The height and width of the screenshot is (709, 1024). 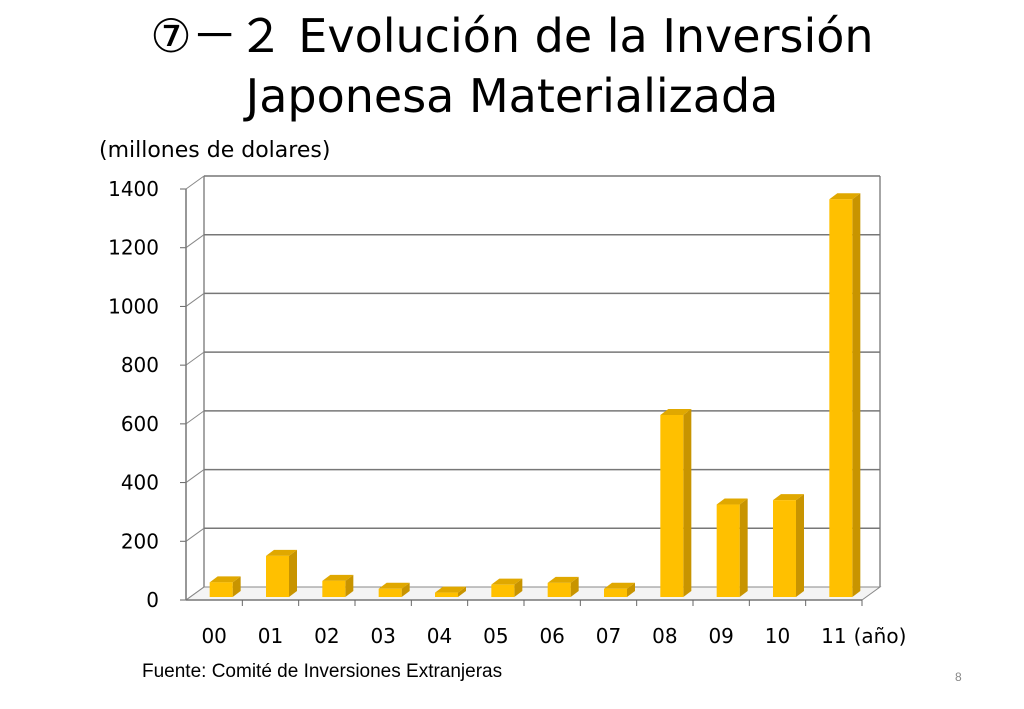 I want to click on y-tick-label: 1200, so click(x=133, y=248).